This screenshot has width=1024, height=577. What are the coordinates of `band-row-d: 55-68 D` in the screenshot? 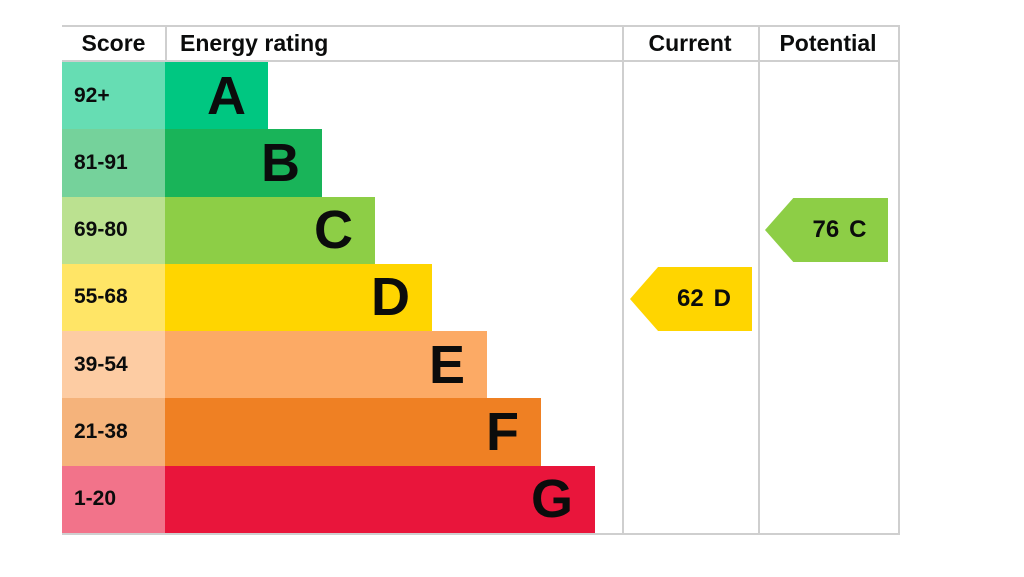 It's located at (480, 297).